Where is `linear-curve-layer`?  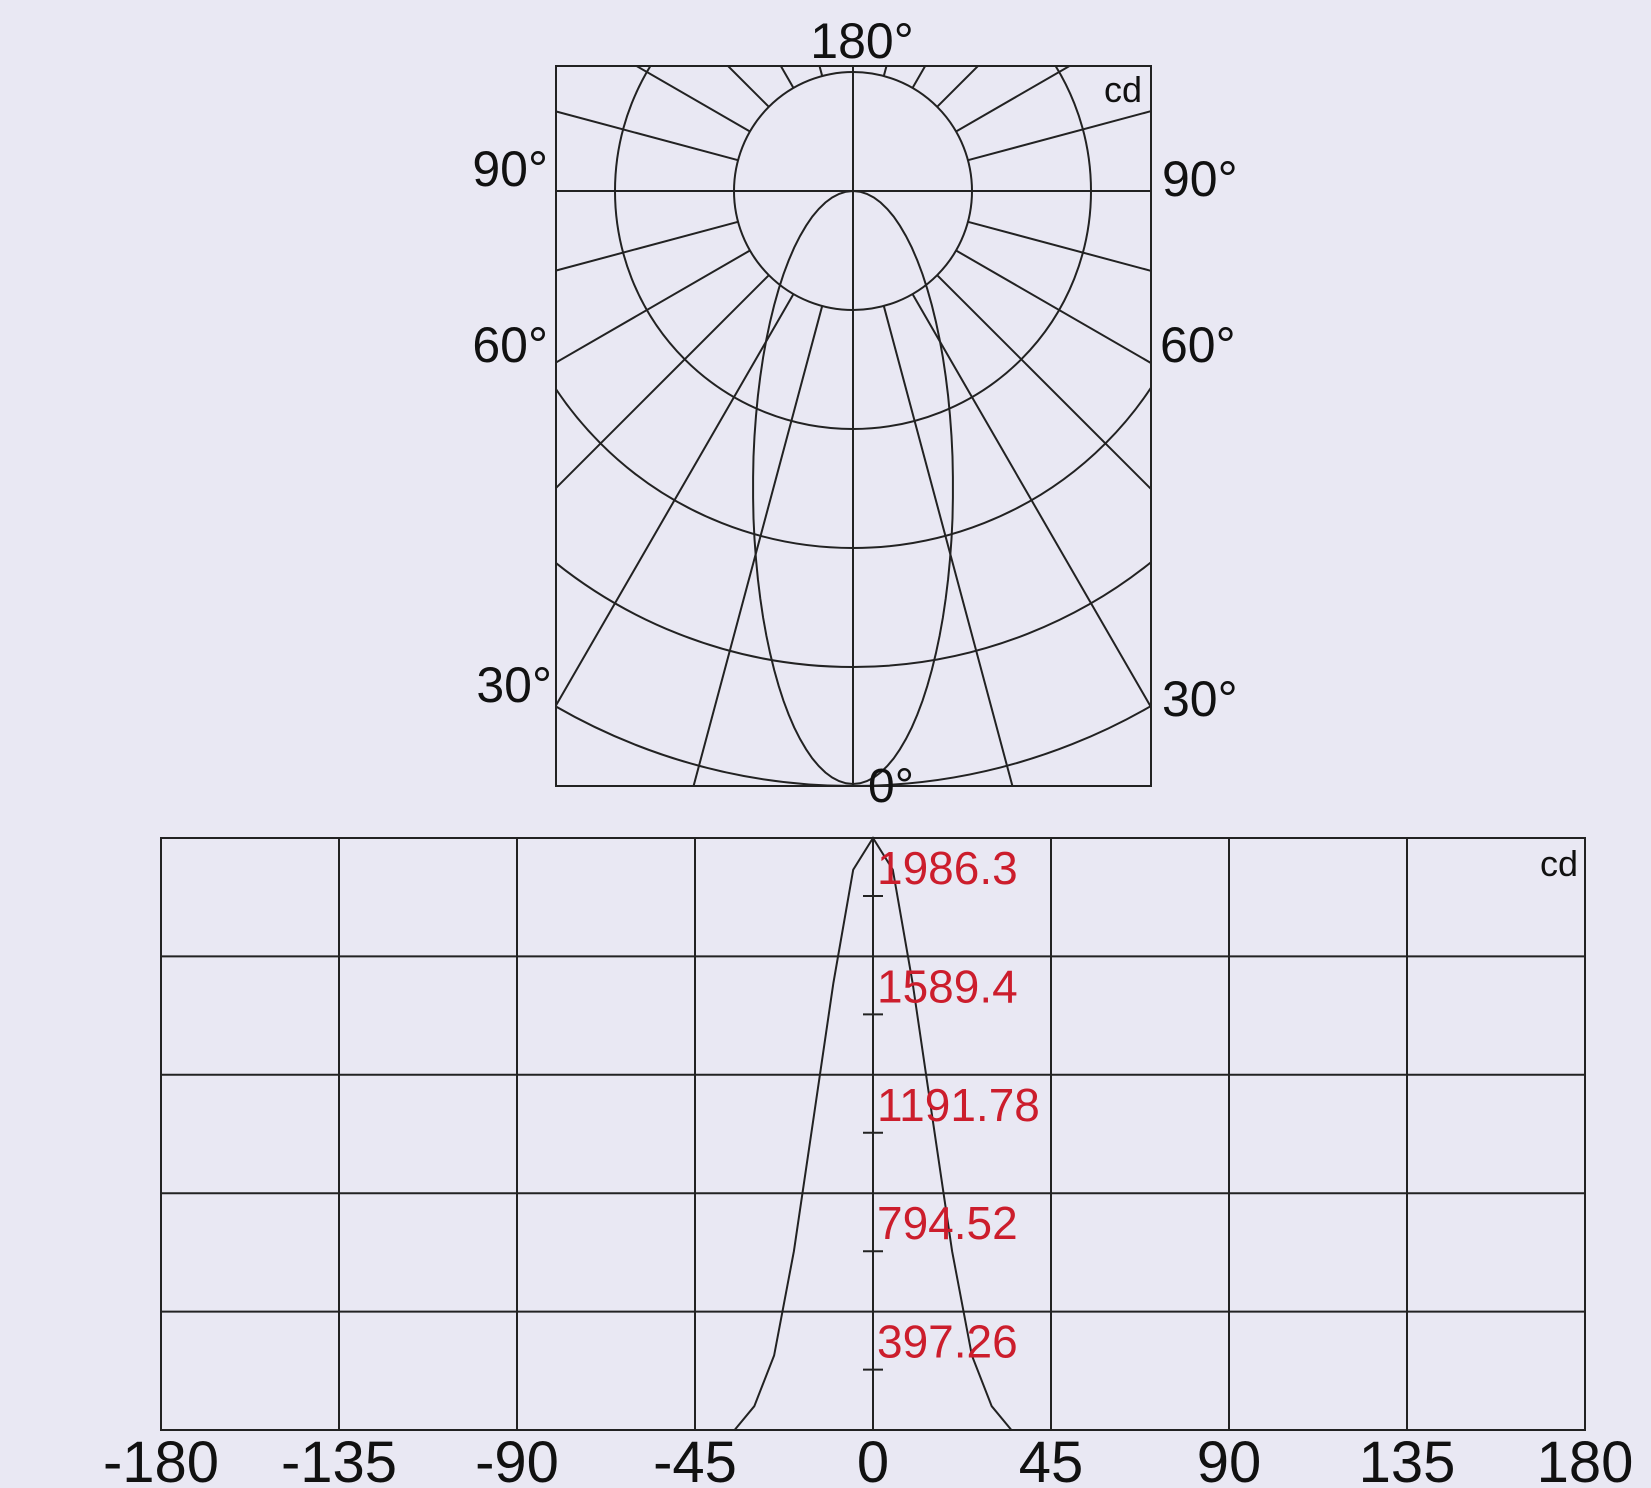
linear-curve-layer is located at coordinates (873, 1133).